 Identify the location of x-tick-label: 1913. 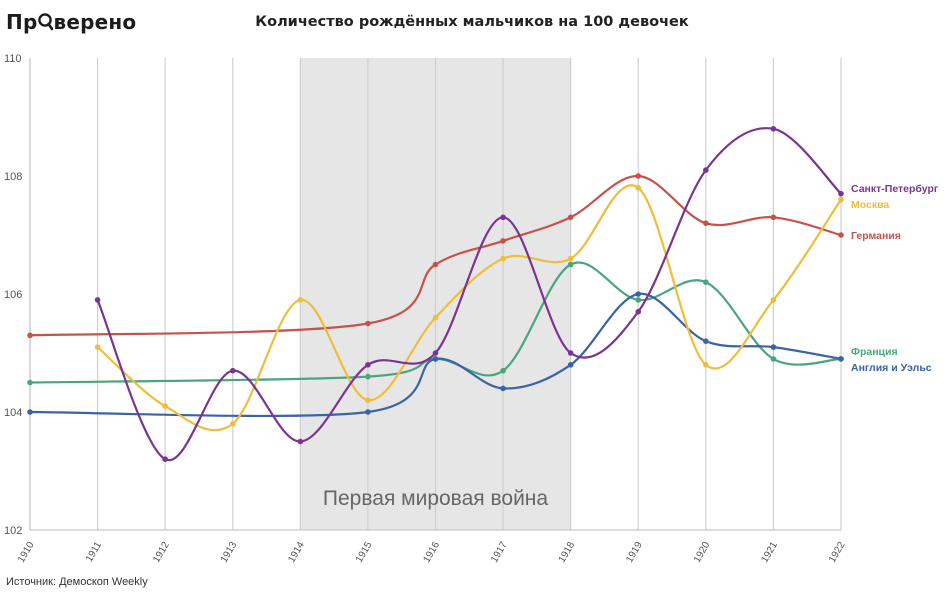
(229, 552).